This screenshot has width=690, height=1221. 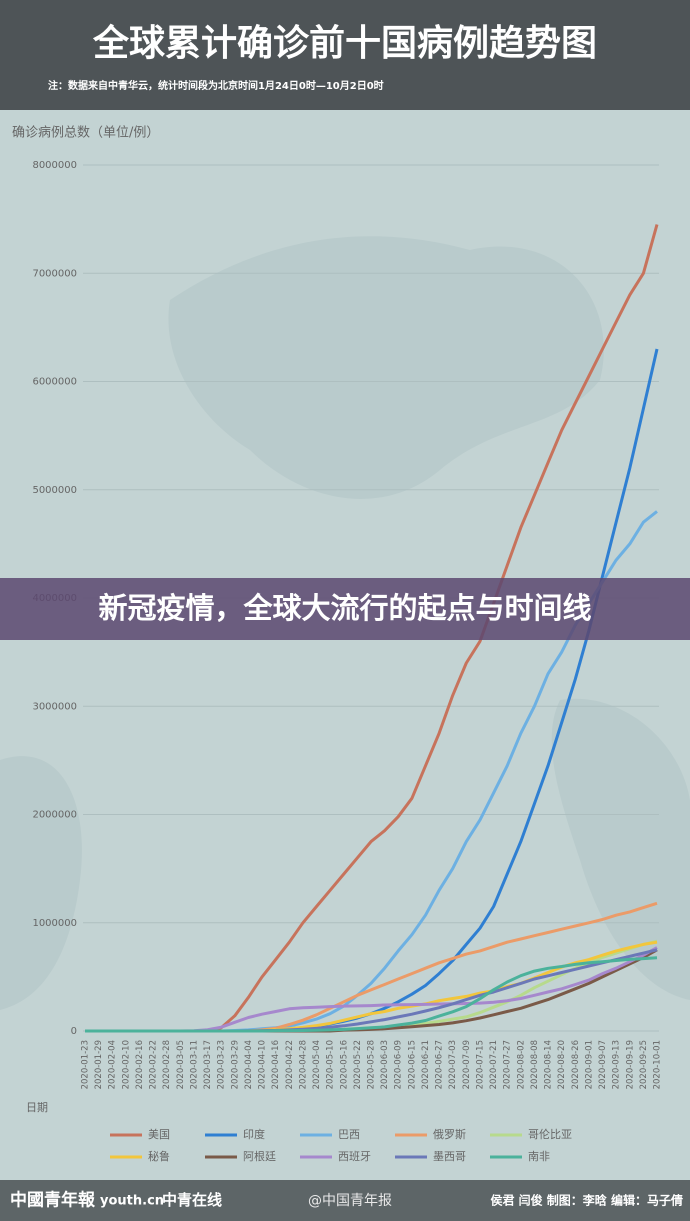 I want to click on x-tick-label: 2020-07-27, so click(x=508, y=1064).